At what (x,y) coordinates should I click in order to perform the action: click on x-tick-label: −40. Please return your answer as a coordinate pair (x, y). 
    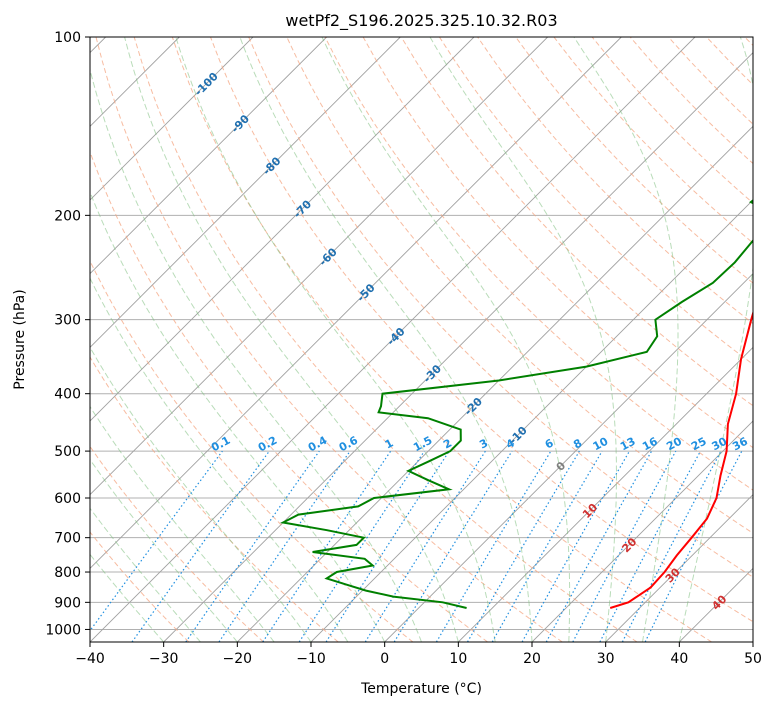
    Looking at the image, I should click on (90, 659).